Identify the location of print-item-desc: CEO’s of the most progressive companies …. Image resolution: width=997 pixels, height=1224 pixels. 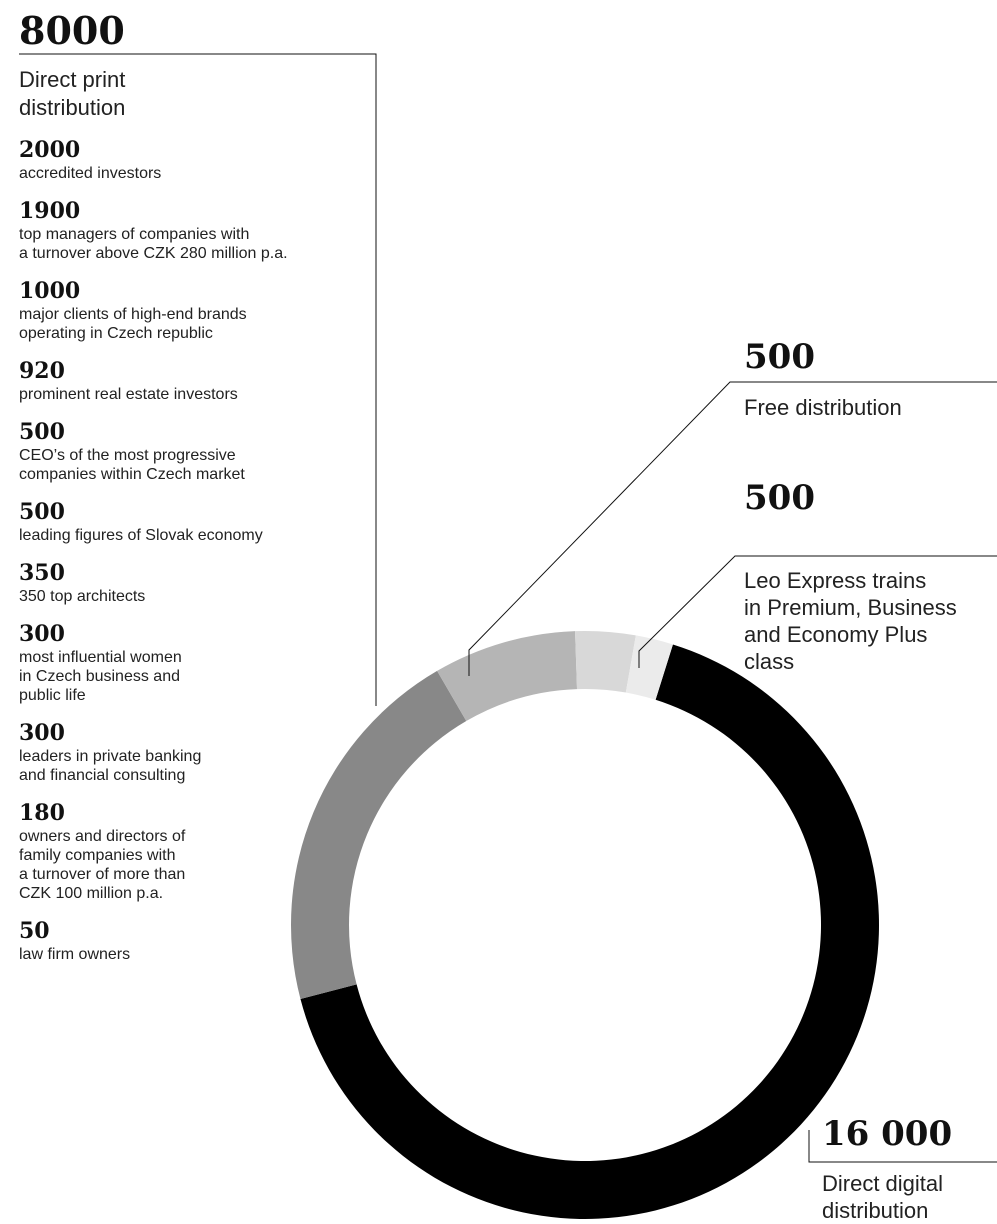
(132, 465).